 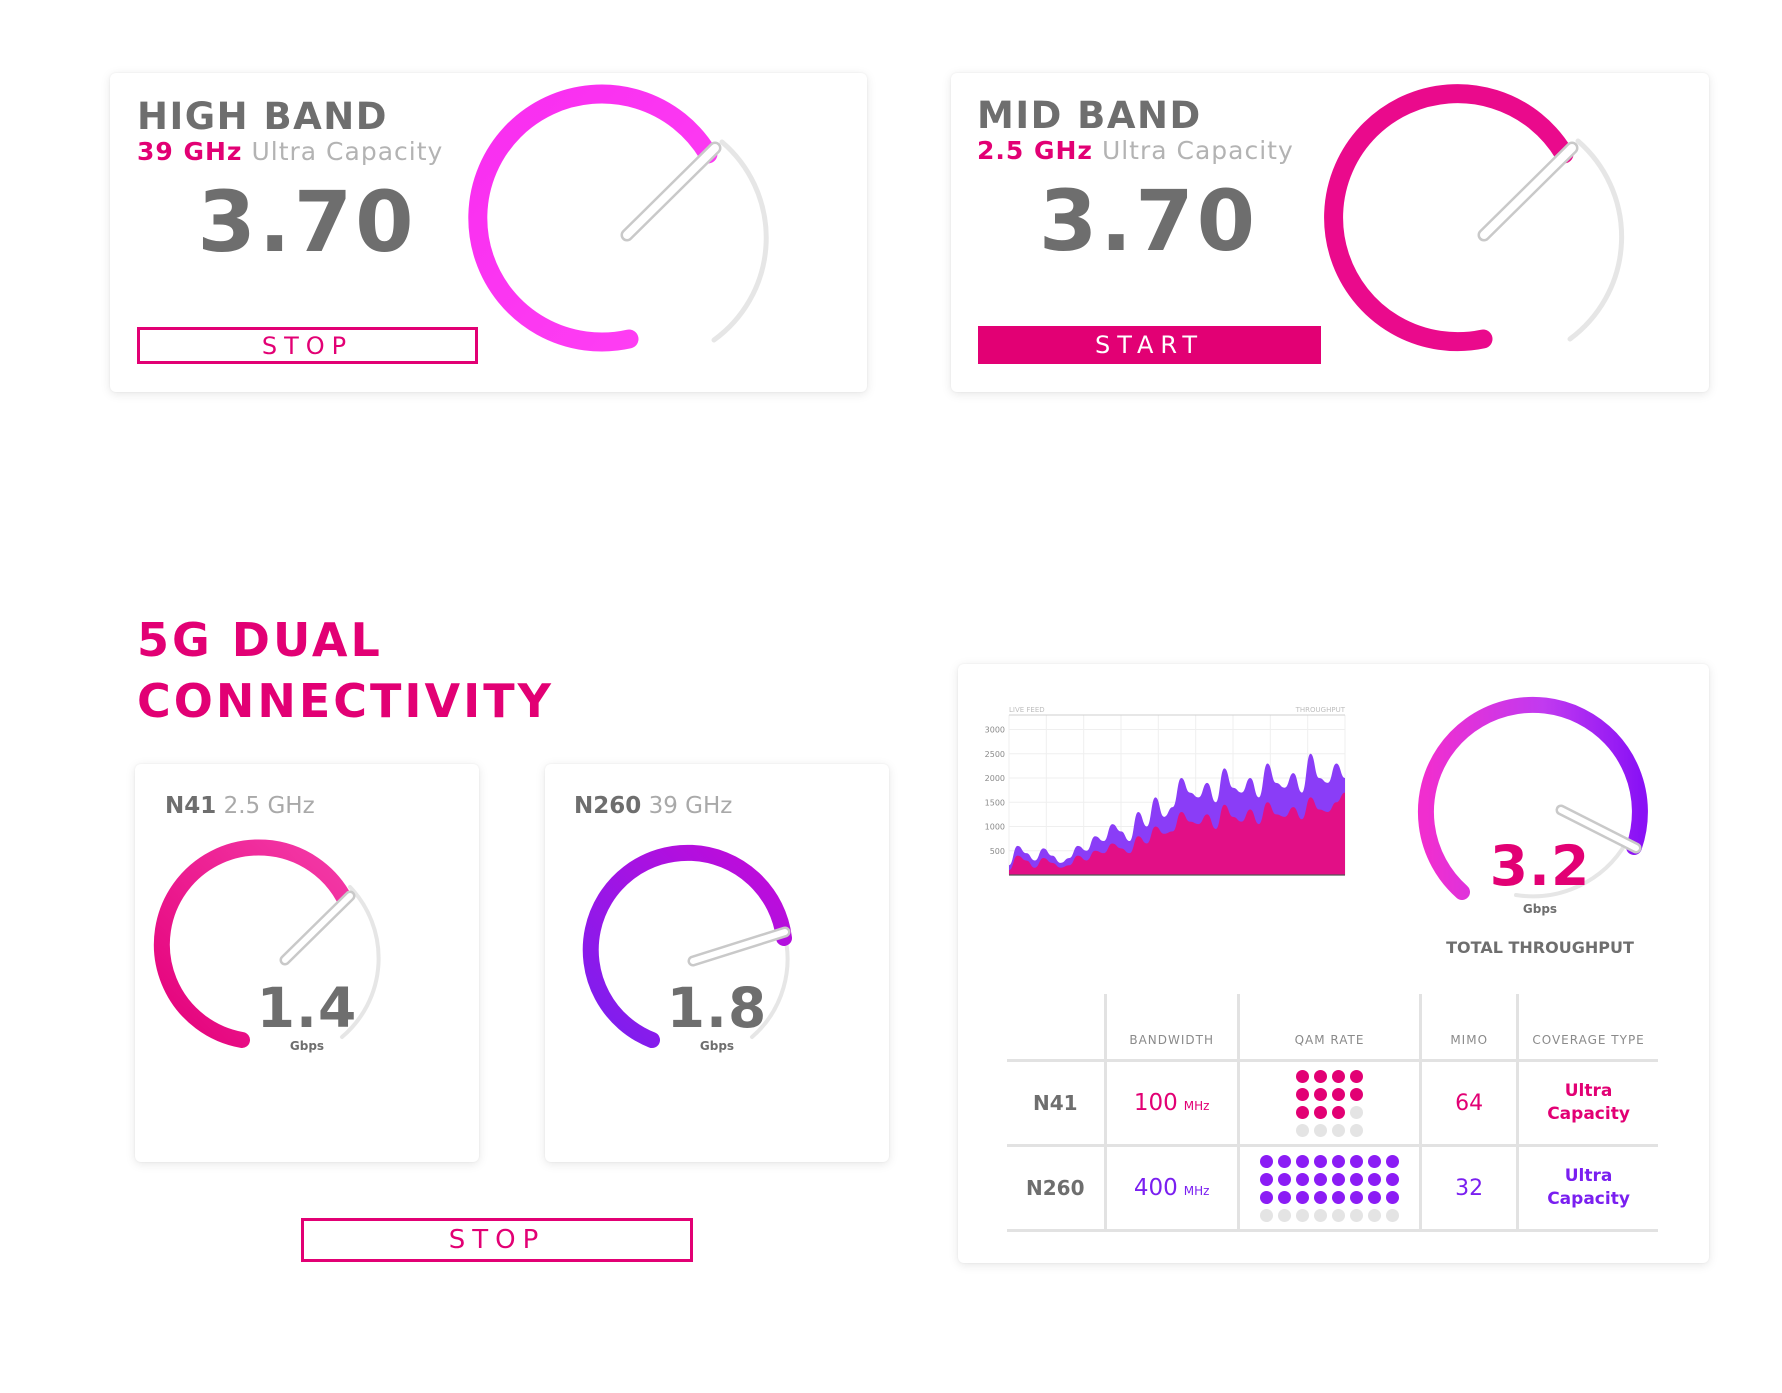 What do you see at coordinates (345, 671) in the screenshot?
I see `dual-connectivity-title: 5G DUAL CONNECTIVITY` at bounding box center [345, 671].